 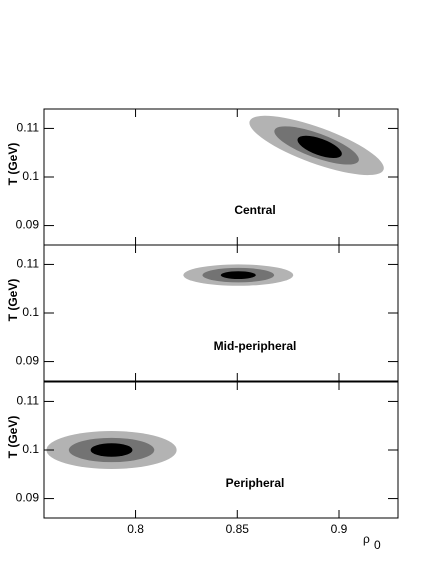 What do you see at coordinates (135, 529) in the screenshot?
I see `x-tick-label: 0.8` at bounding box center [135, 529].